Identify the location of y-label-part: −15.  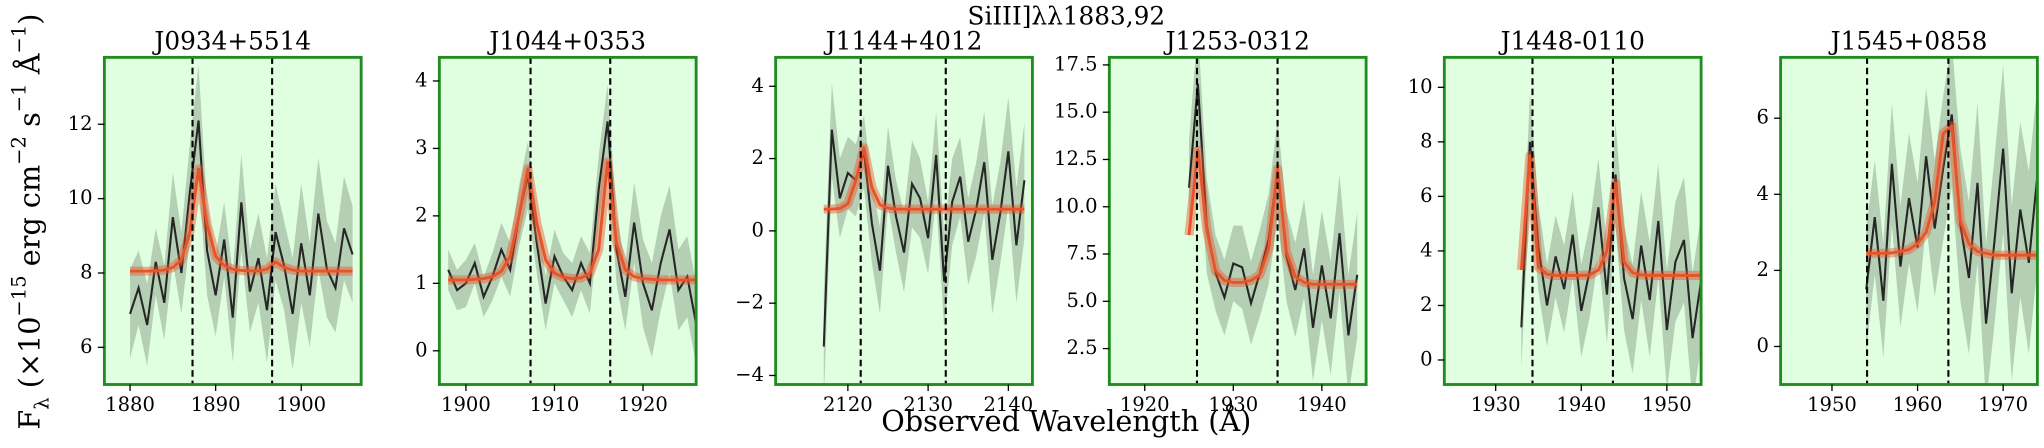
(18, 295).